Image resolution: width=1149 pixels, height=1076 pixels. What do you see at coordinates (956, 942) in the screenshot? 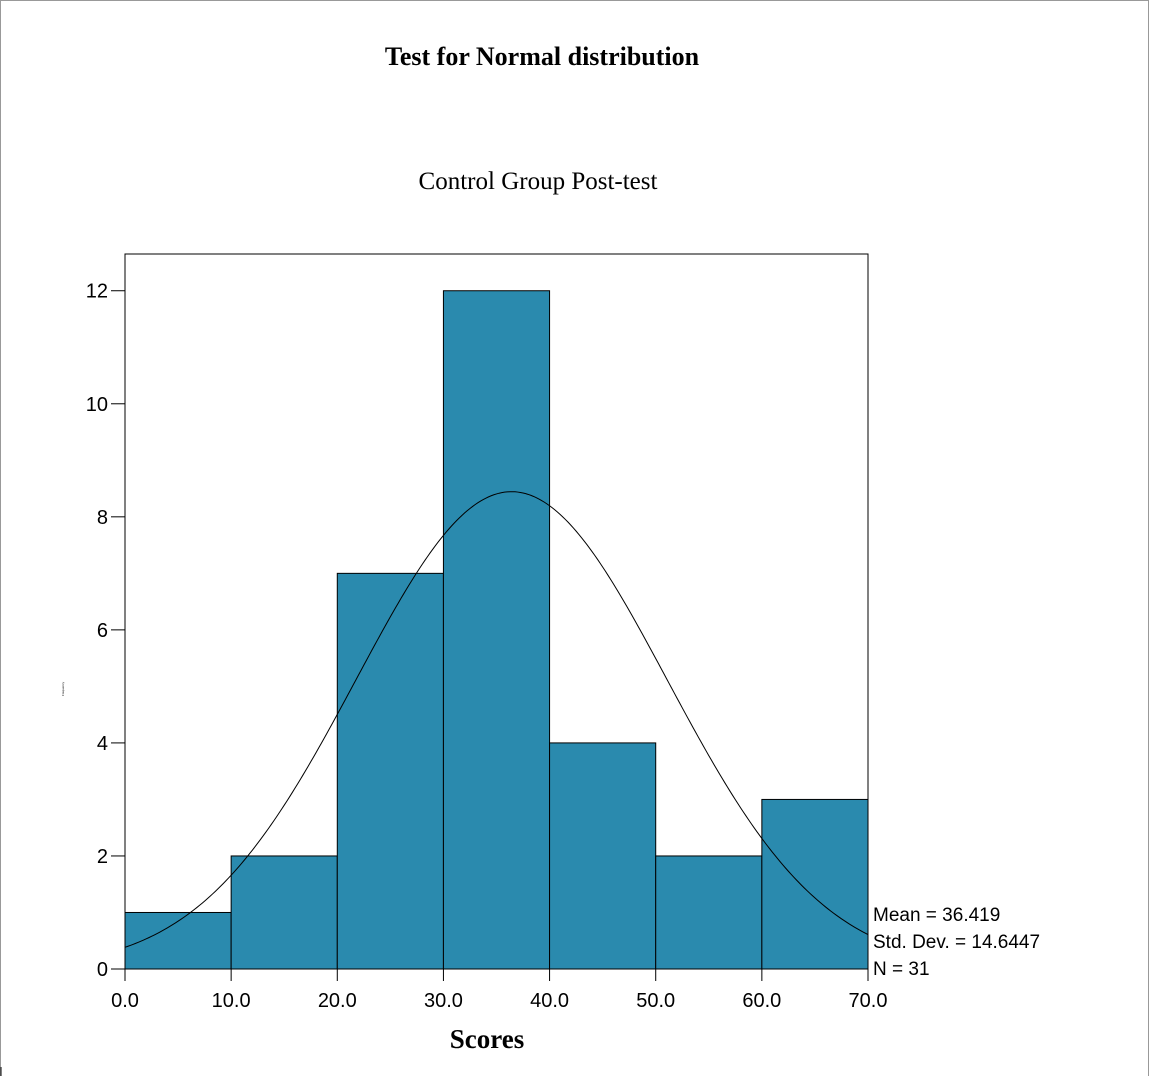
I see `stat-std-dev: Std. Dev. = 14.6447` at bounding box center [956, 942].